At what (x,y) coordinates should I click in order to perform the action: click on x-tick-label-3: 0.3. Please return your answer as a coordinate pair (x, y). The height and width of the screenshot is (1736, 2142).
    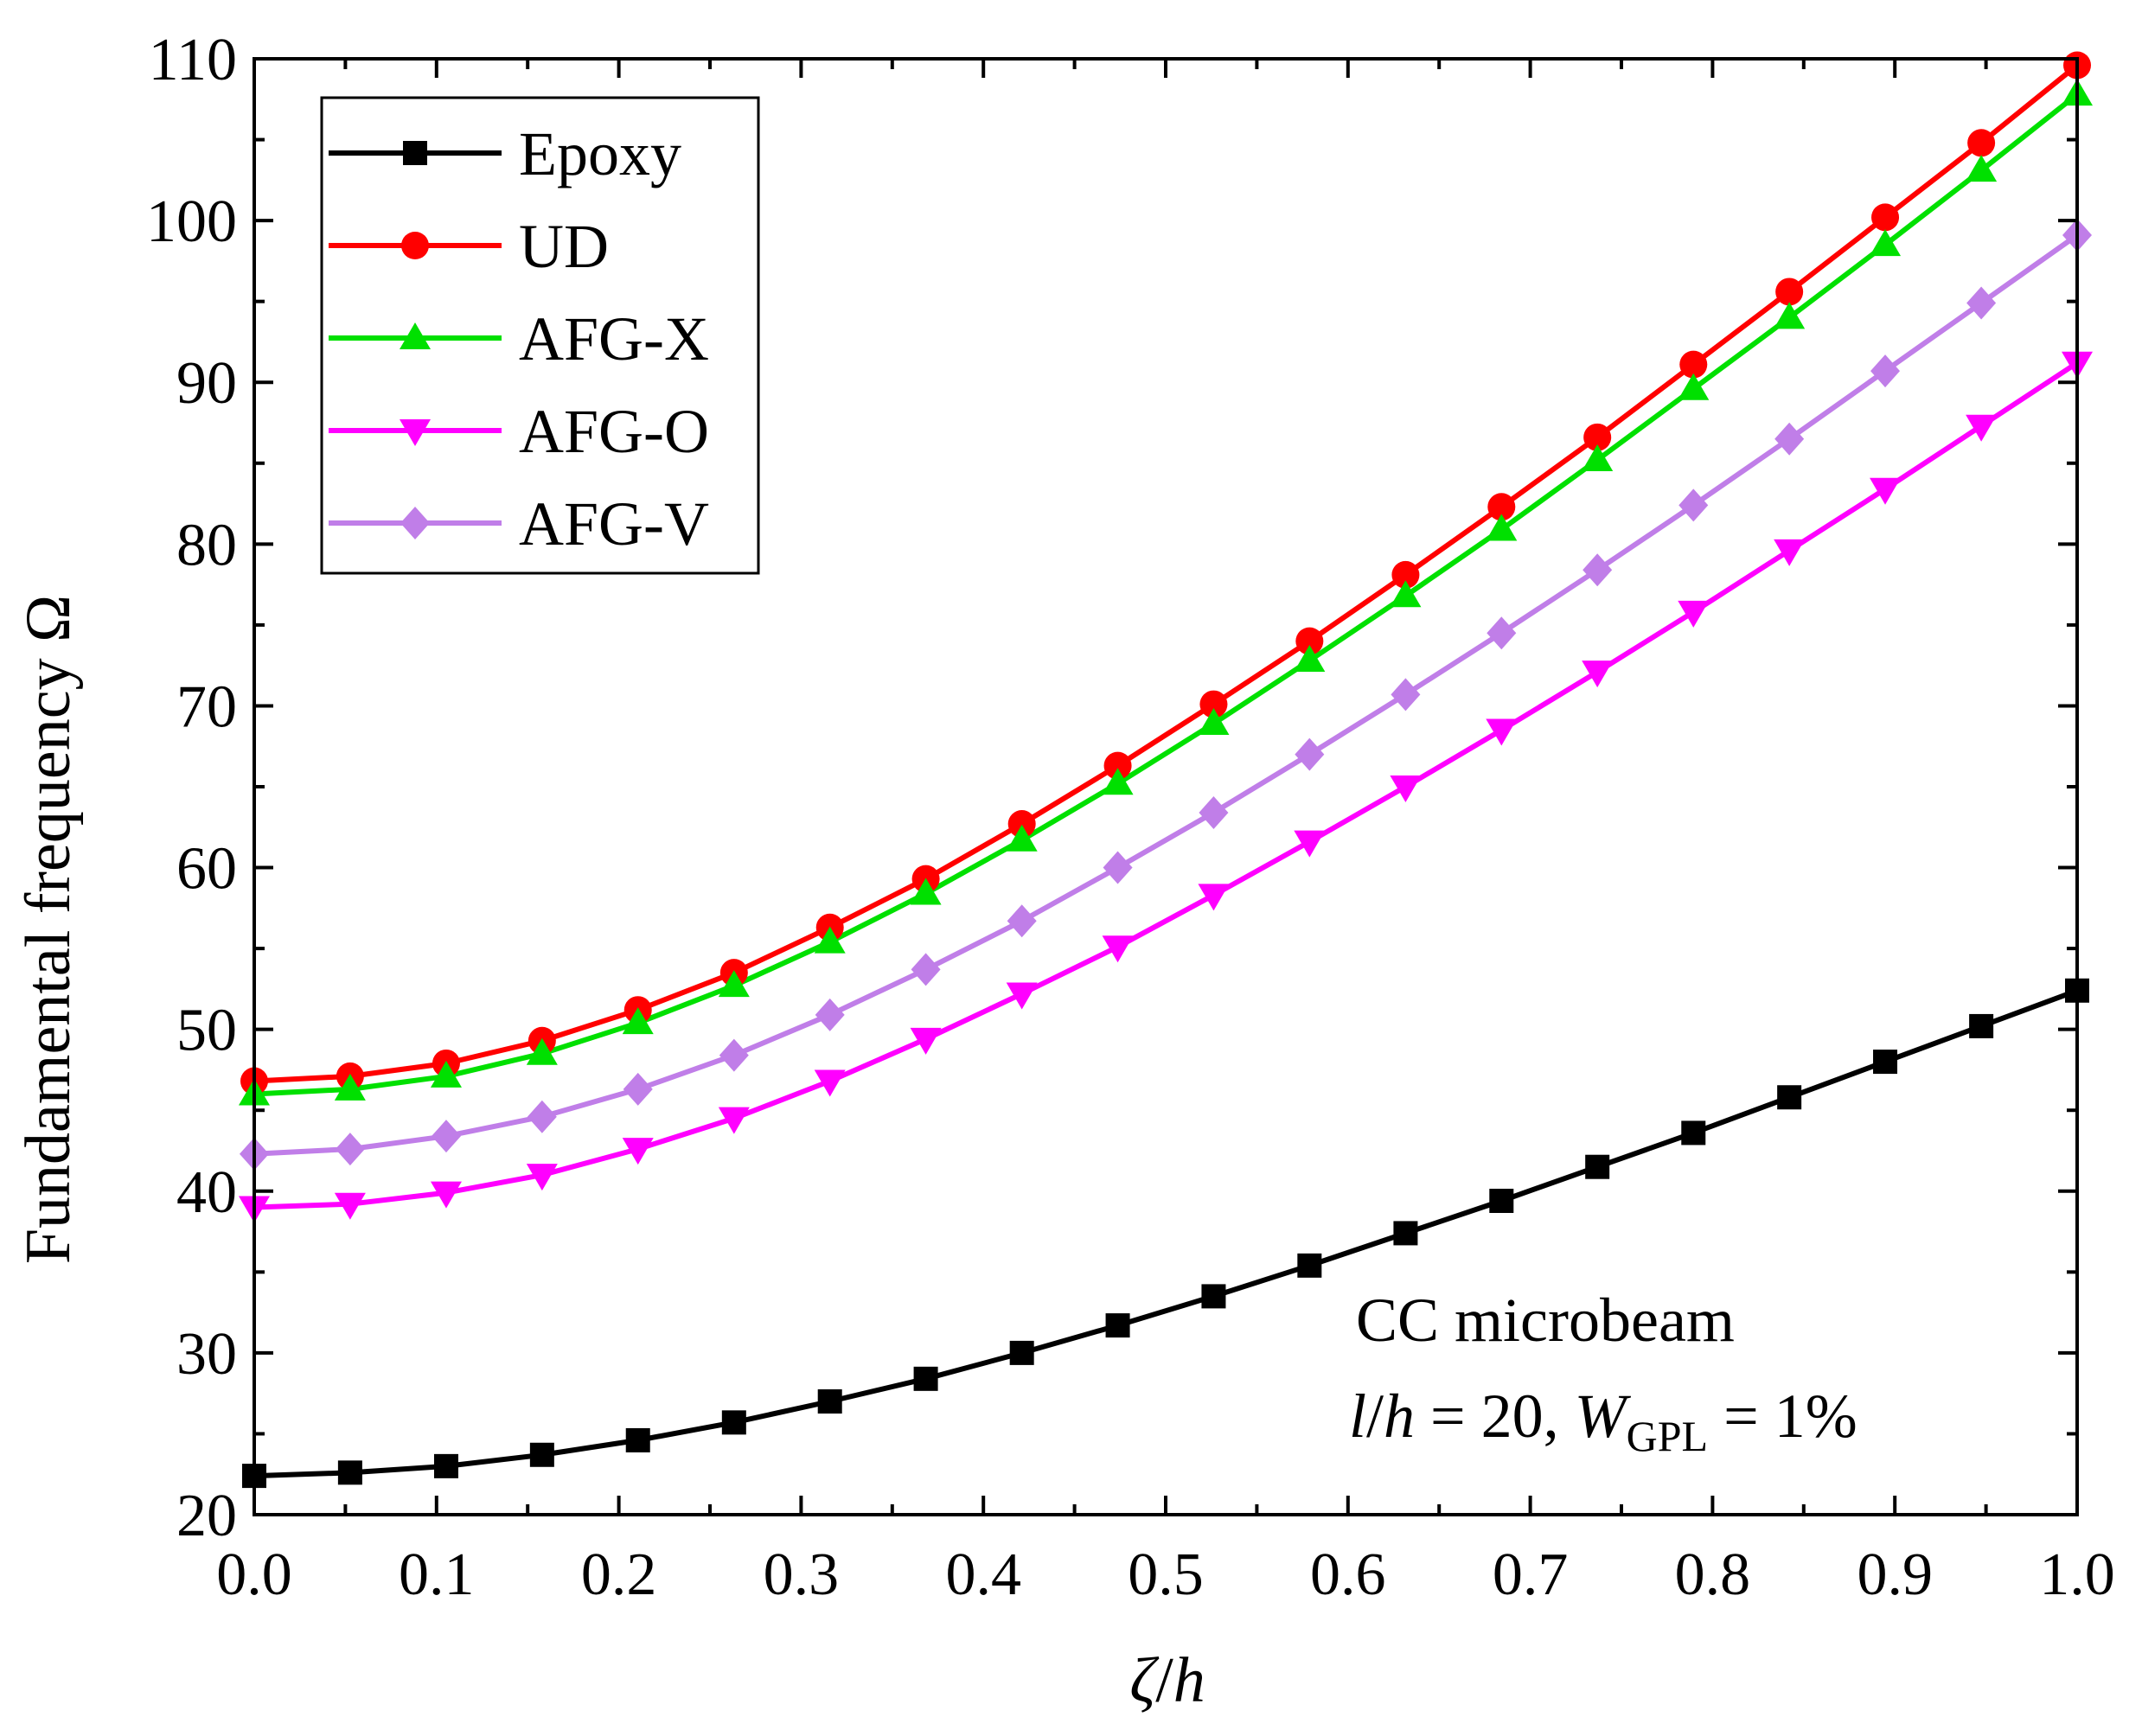
    Looking at the image, I should click on (802, 1574).